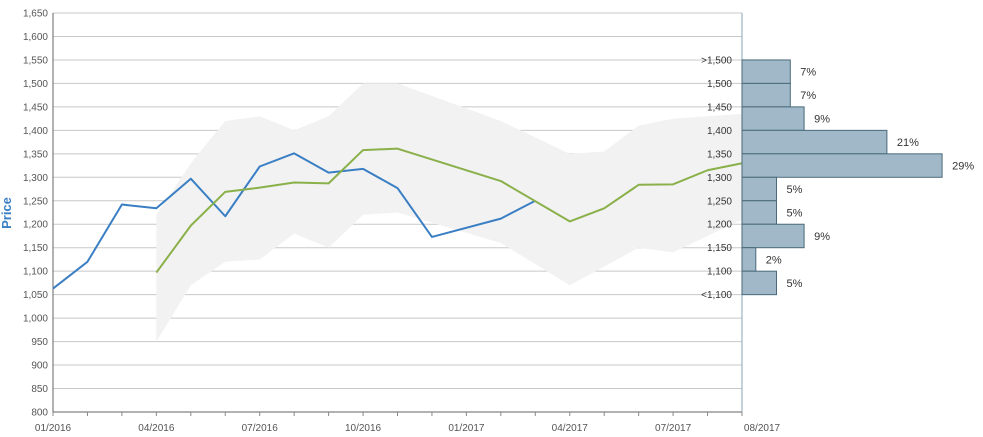  What do you see at coordinates (719, 272) in the screenshot?
I see `histogram-bin-label: 1,100` at bounding box center [719, 272].